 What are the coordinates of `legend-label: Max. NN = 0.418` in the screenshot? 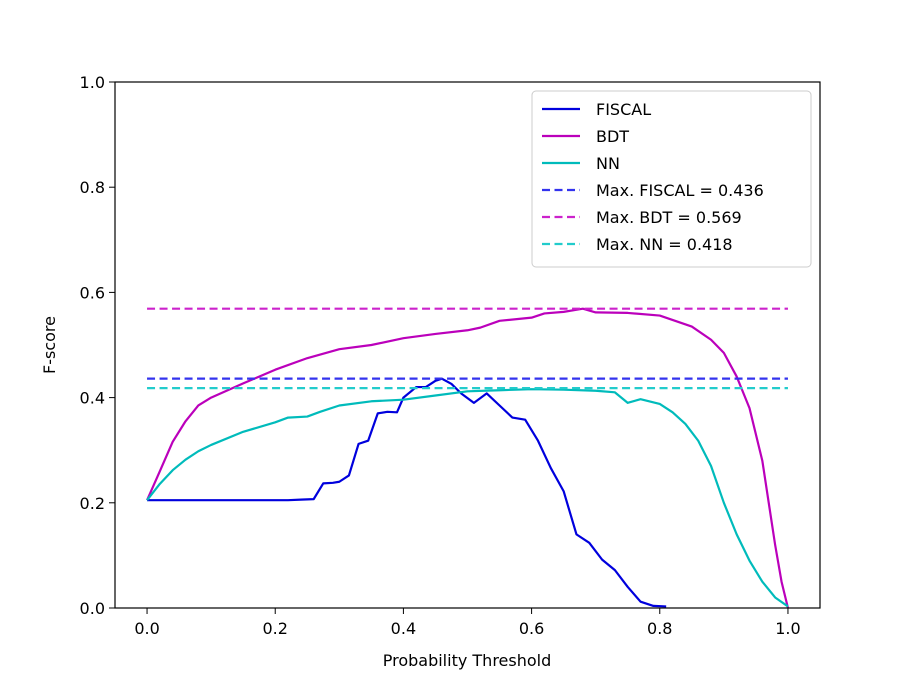 It's located at (664, 244).